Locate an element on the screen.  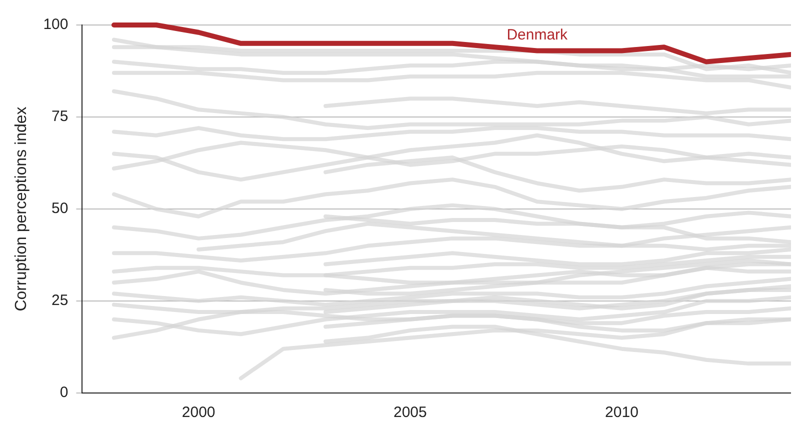
y-tick-label: 75 is located at coordinates (60, 117).